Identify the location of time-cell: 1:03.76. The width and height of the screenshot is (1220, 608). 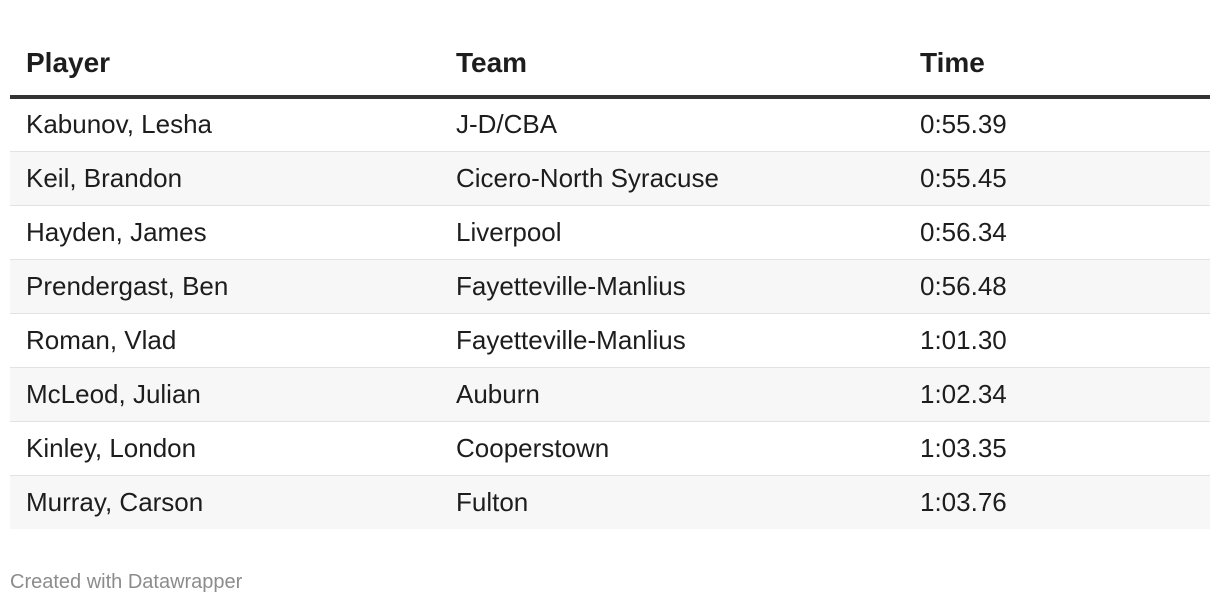
(1057, 502).